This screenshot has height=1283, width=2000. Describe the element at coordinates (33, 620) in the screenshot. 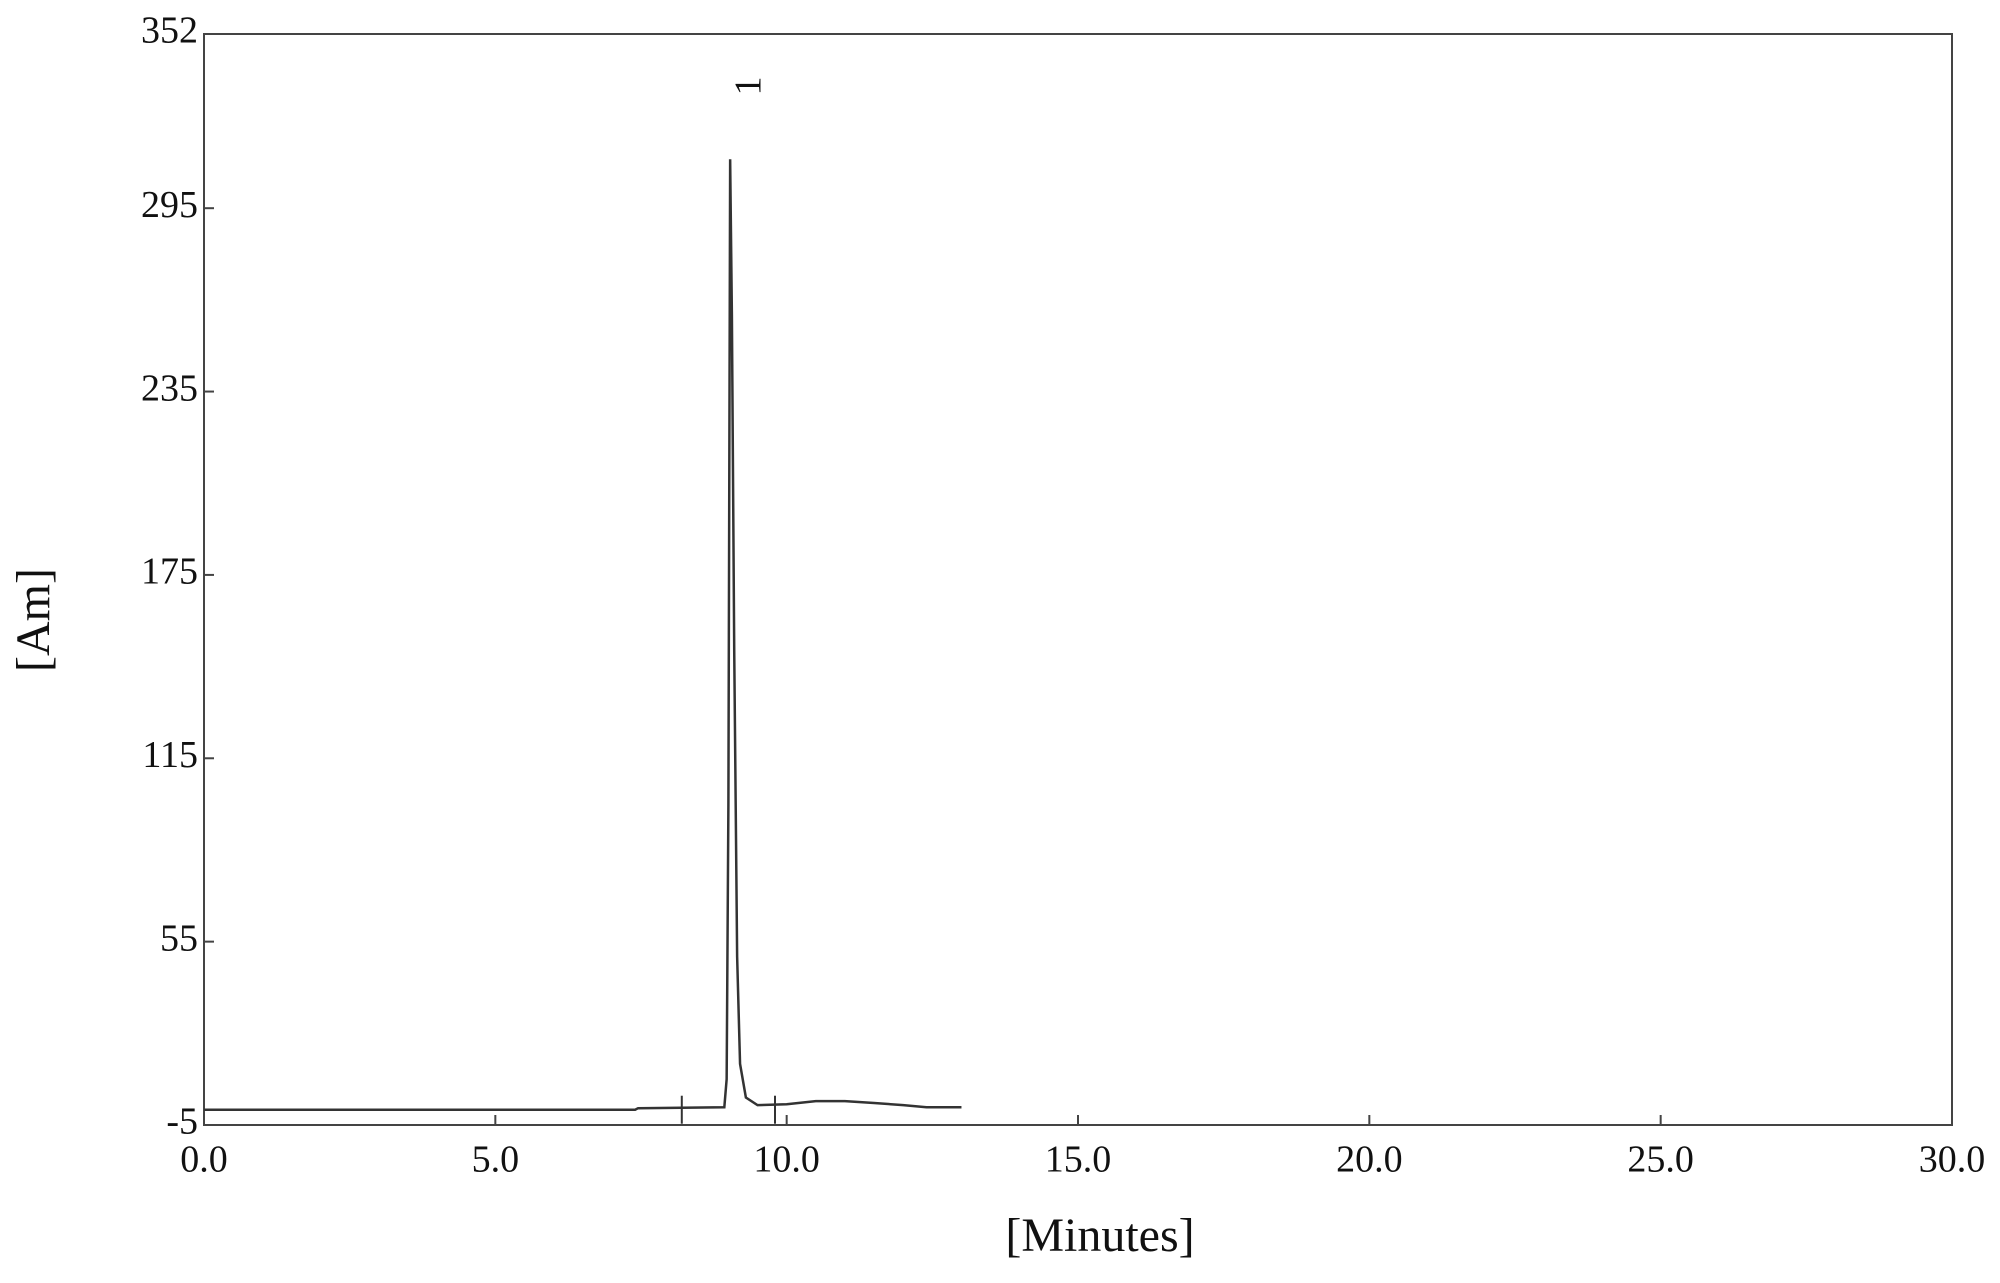

I see `y-axis-label: [Am]` at that location.